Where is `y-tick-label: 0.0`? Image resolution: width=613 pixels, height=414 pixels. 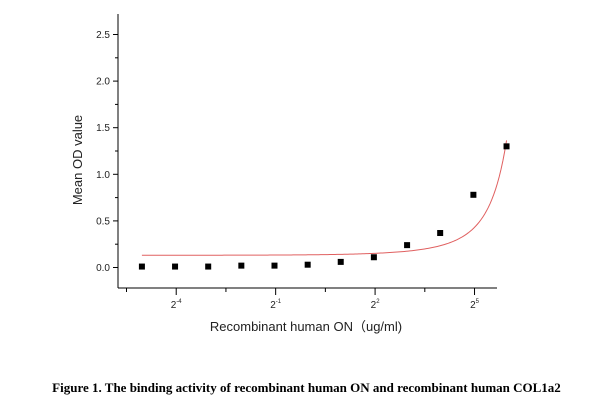 y-tick-label: 0.0 is located at coordinates (103, 268).